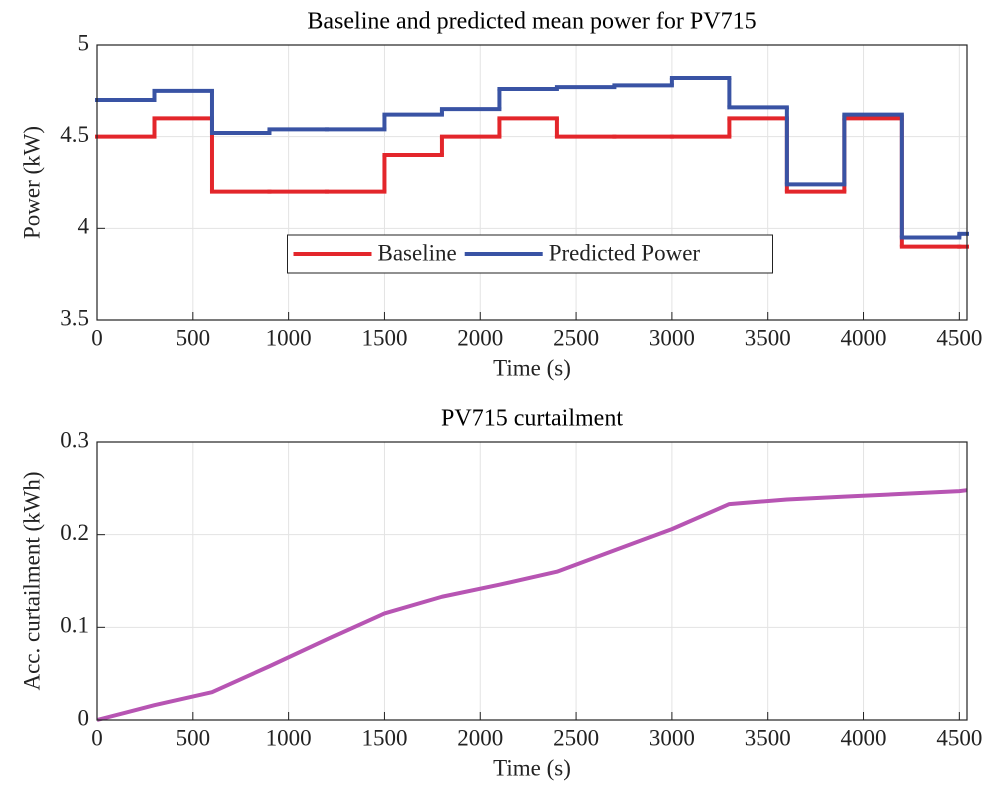  I want to click on y-tick-label: 4.5, so click(74, 134).